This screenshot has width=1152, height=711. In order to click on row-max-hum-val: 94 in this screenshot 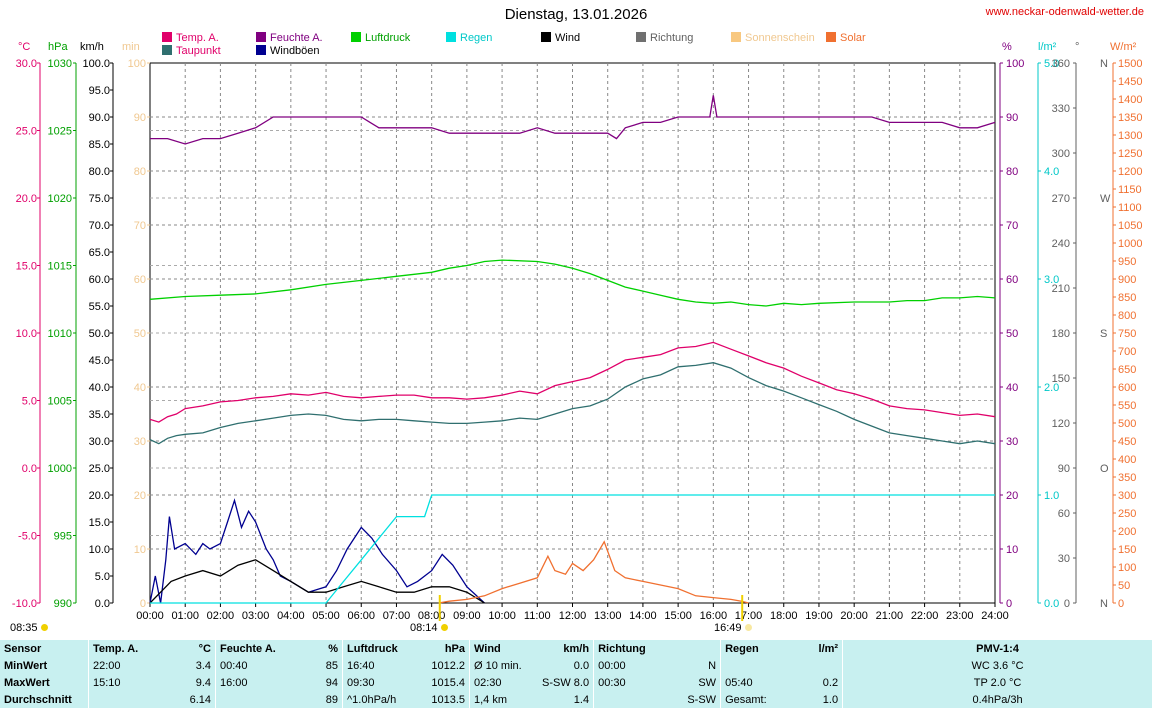, I will do `click(331, 682)`.